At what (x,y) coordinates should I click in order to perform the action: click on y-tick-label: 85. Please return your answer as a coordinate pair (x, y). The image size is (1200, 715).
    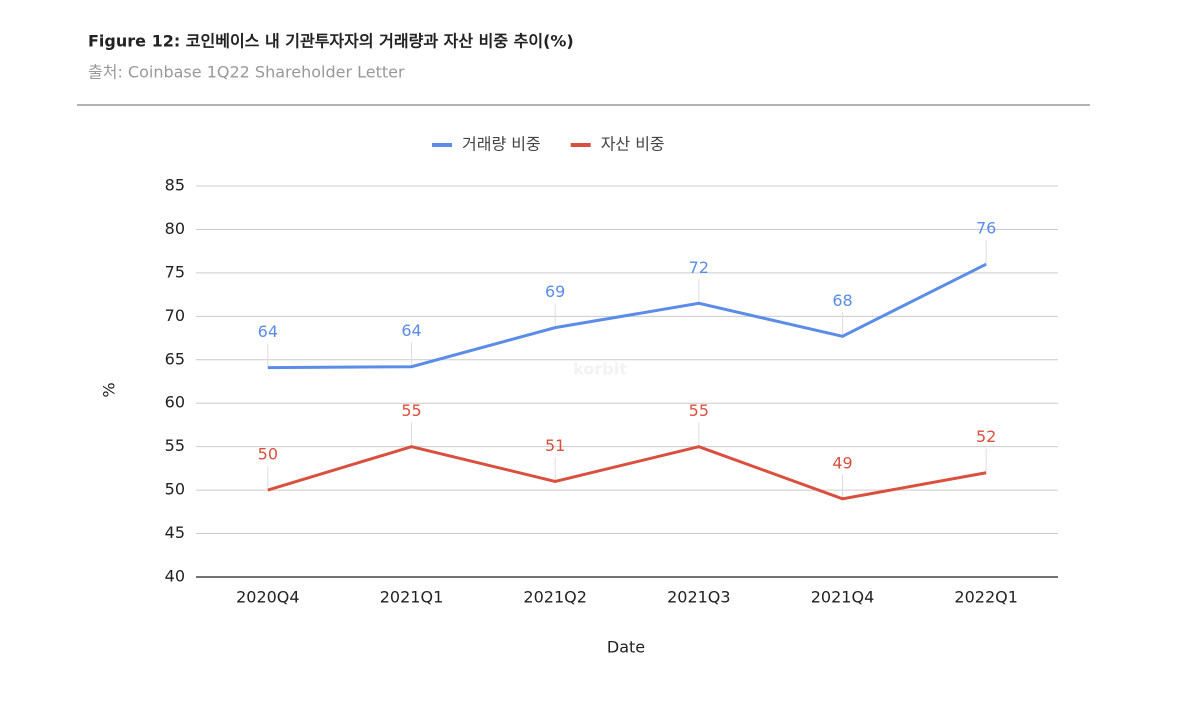
    Looking at the image, I should click on (175, 185).